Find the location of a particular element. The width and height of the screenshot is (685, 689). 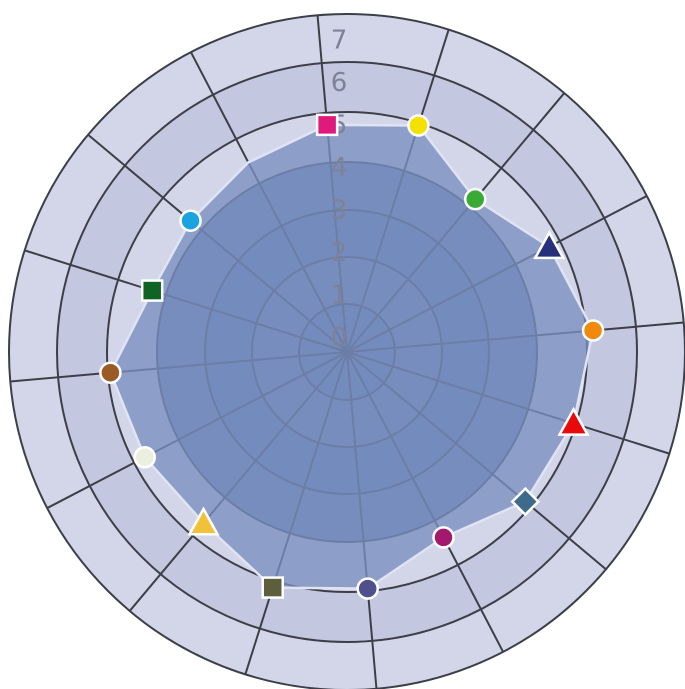

radial-tick-label: 3 is located at coordinates (339, 211).